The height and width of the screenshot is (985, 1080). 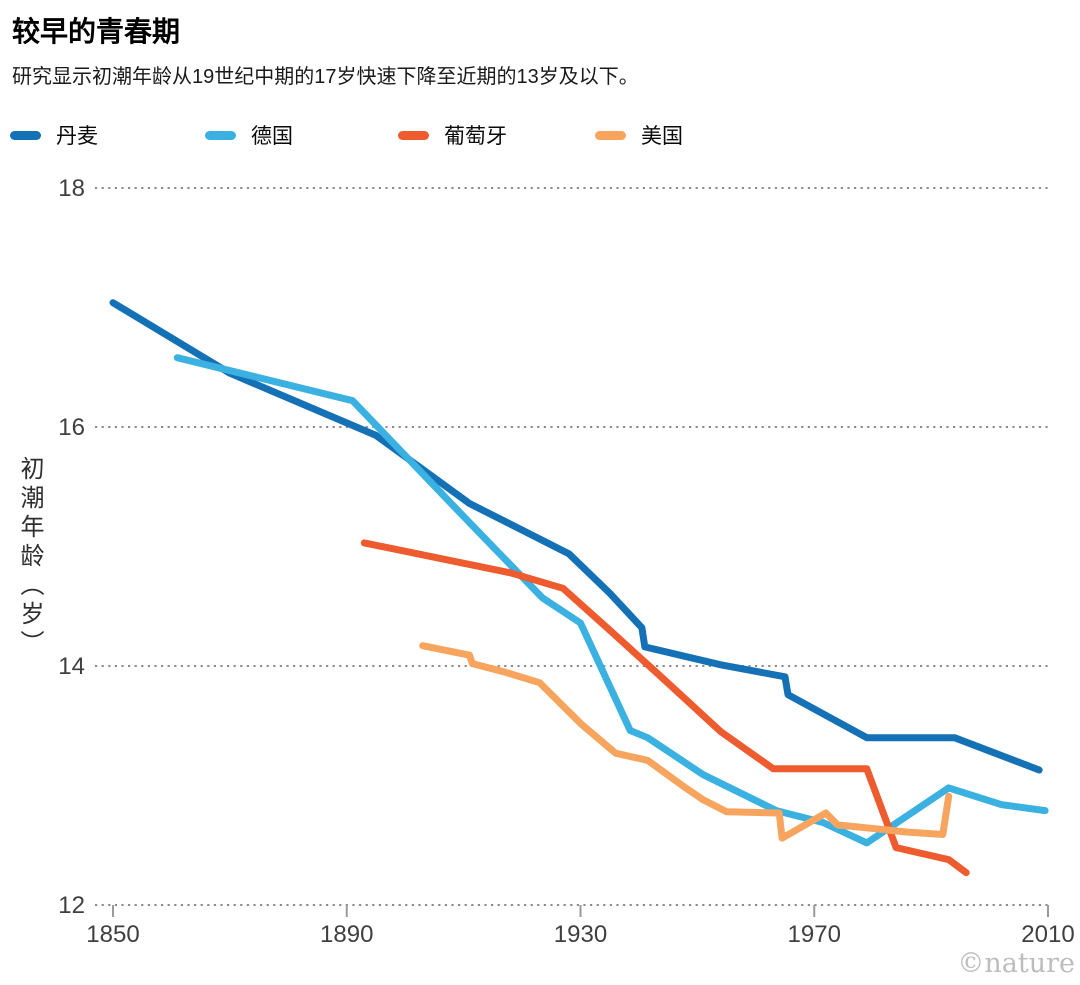 I want to click on series-line-usa, so click(x=686, y=742).